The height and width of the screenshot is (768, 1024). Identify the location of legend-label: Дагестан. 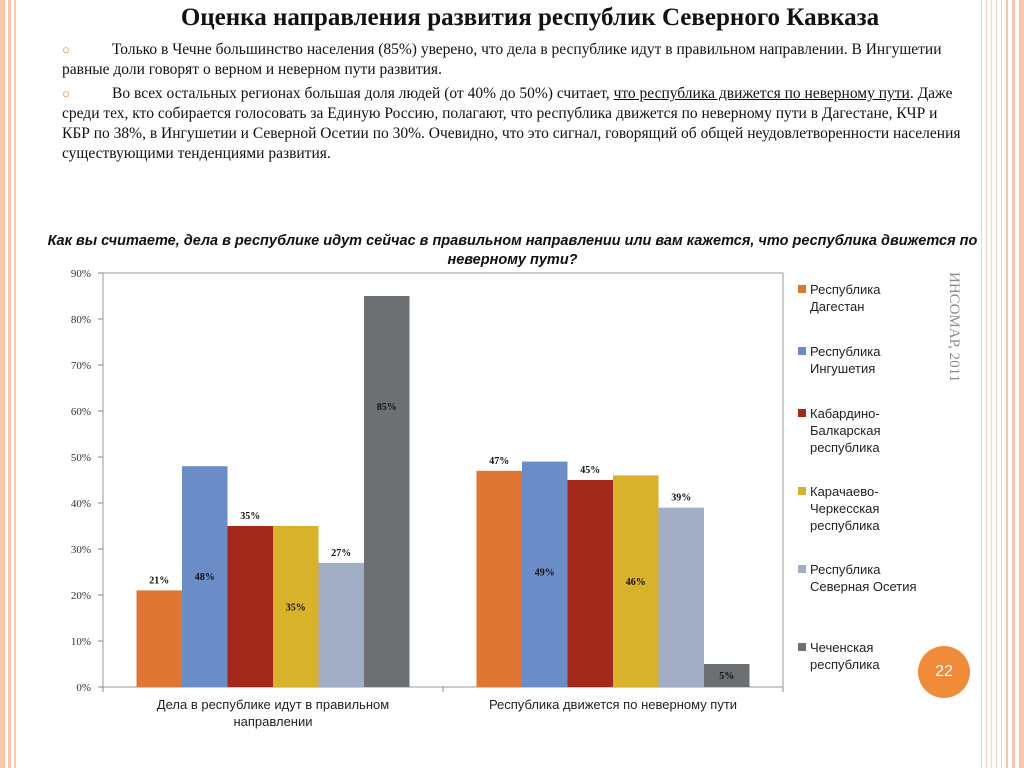
(837, 306).